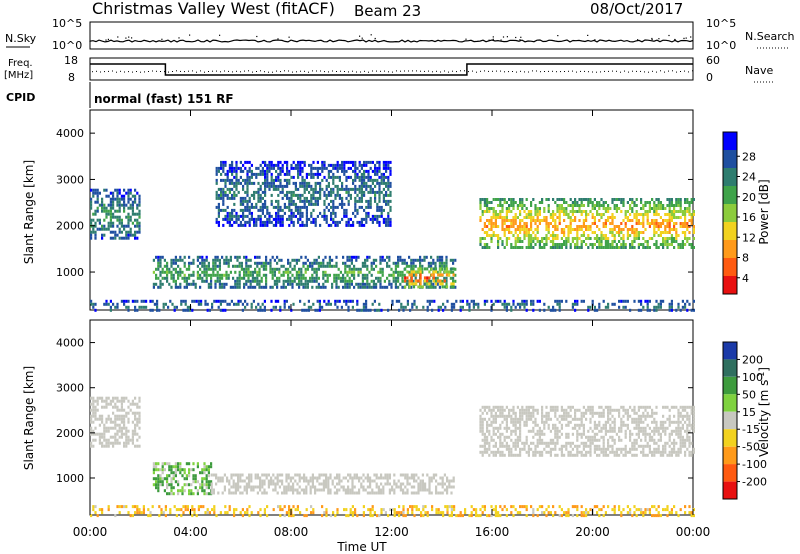 This screenshot has height=554, width=800. Describe the element at coordinates (70, 133) in the screenshot. I see `ytick-label: 4000` at that location.